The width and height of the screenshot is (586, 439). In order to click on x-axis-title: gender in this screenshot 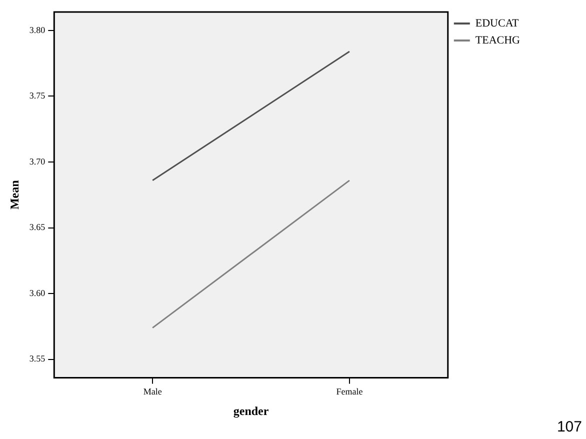, I will do `click(251, 411)`.